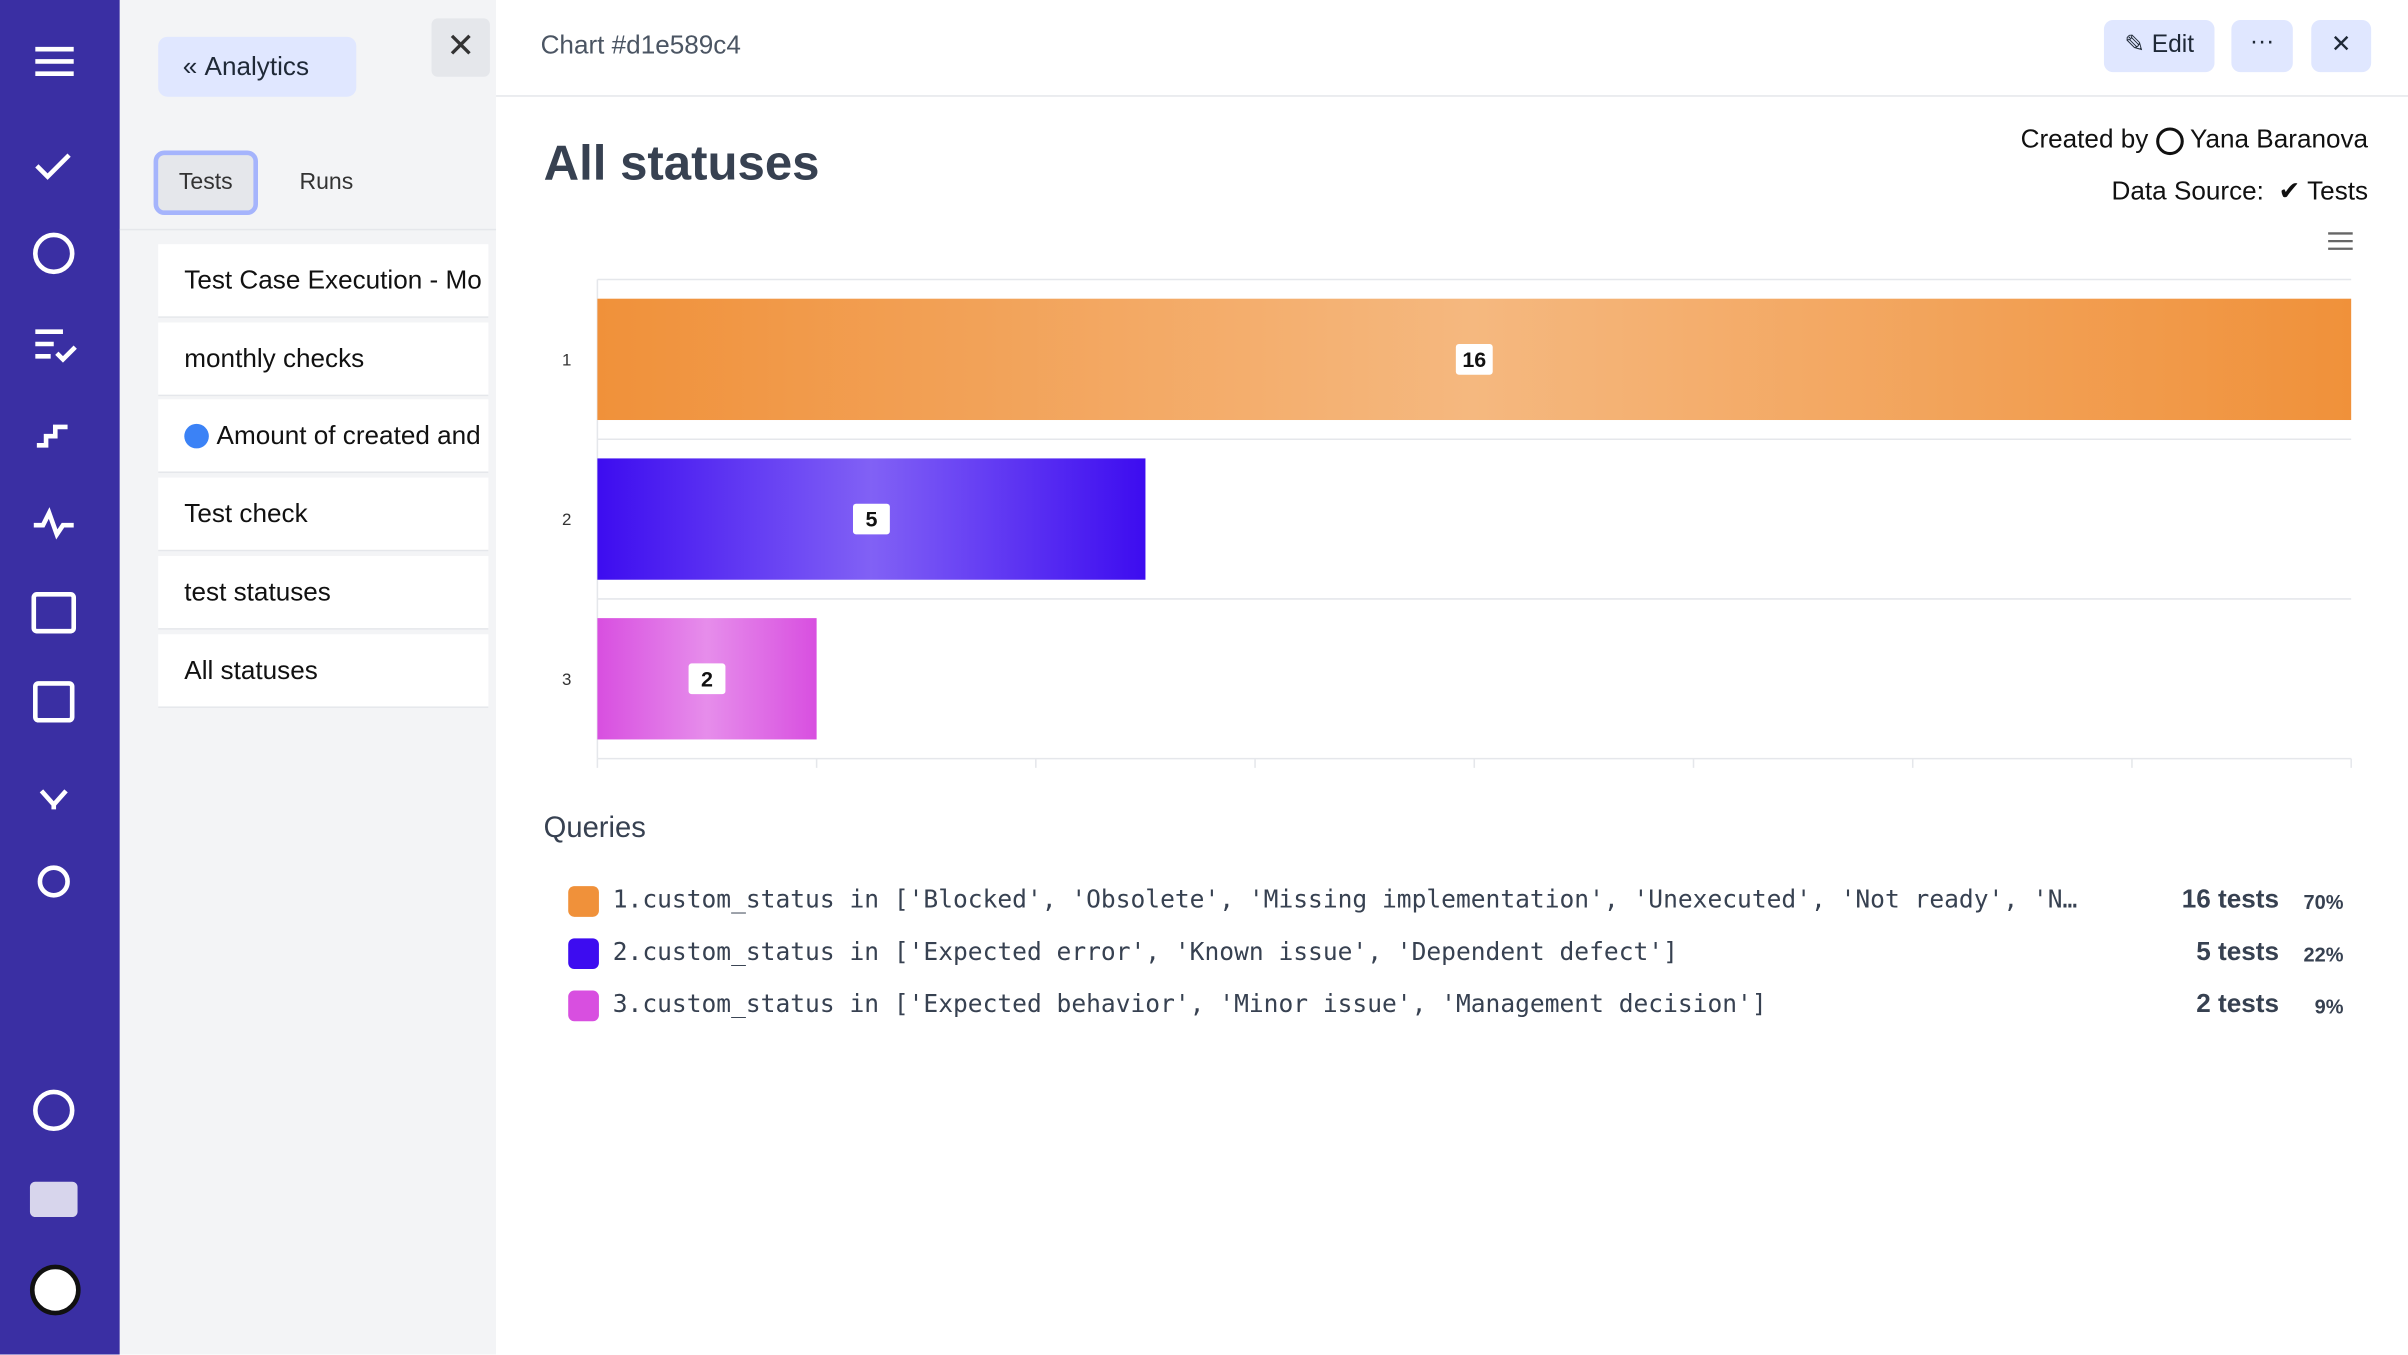  I want to click on value-label: 16, so click(1474, 360).